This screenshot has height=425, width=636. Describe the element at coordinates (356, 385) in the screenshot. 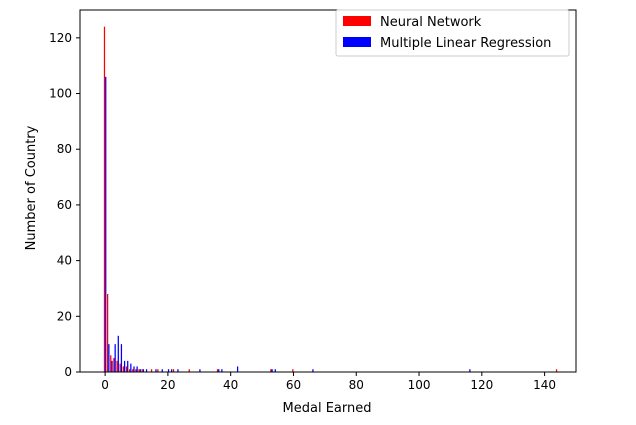

I see `x-tick-label: 80` at that location.